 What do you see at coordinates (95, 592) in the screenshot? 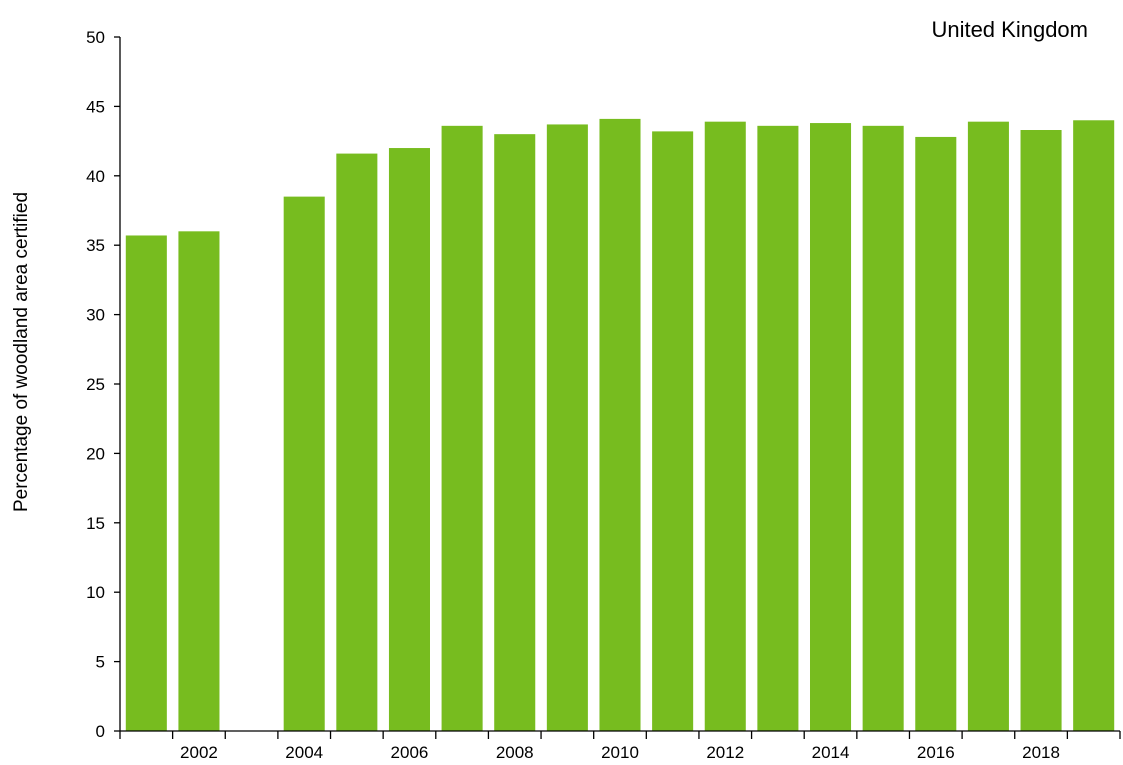
I see `y-tick-label: 10` at bounding box center [95, 592].